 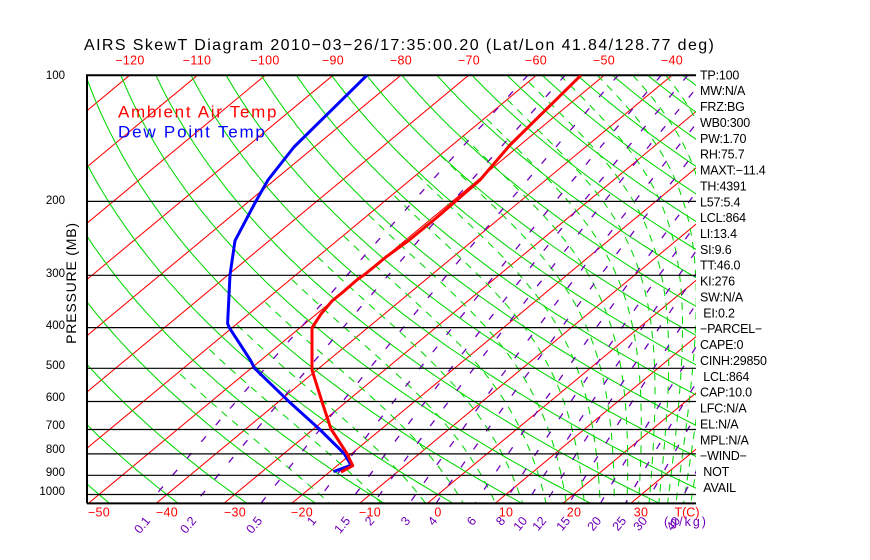 What do you see at coordinates (401, 61) in the screenshot?
I see `svg-text: −80` at bounding box center [401, 61].